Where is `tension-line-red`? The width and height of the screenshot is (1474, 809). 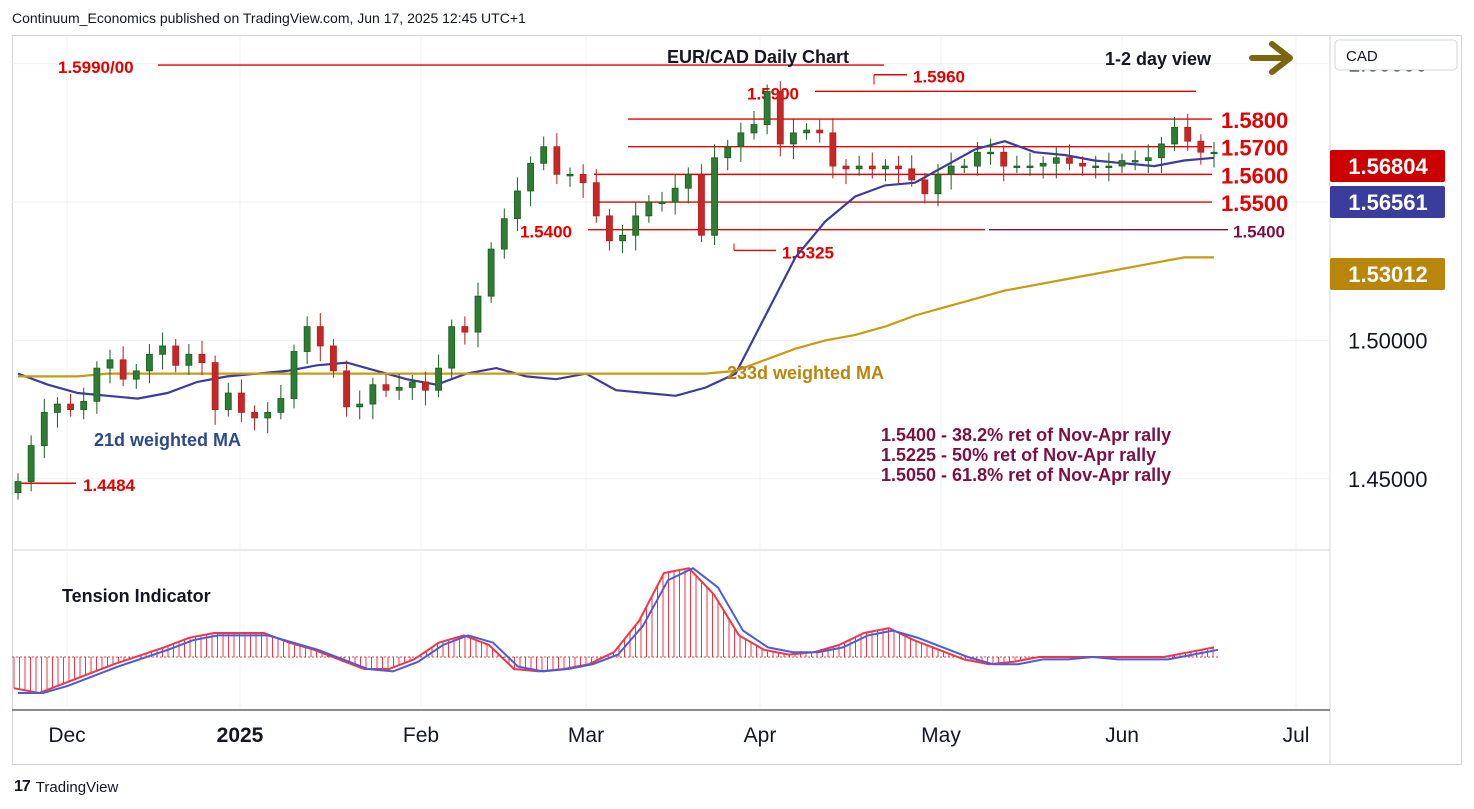
tension-line-red is located at coordinates (614, 631).